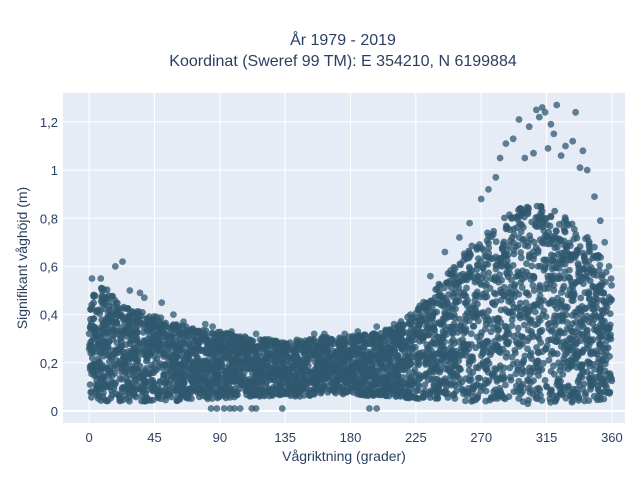 The image size is (640, 480). What do you see at coordinates (49, 363) in the screenshot?
I see `y-tick-label: 0,2` at bounding box center [49, 363].